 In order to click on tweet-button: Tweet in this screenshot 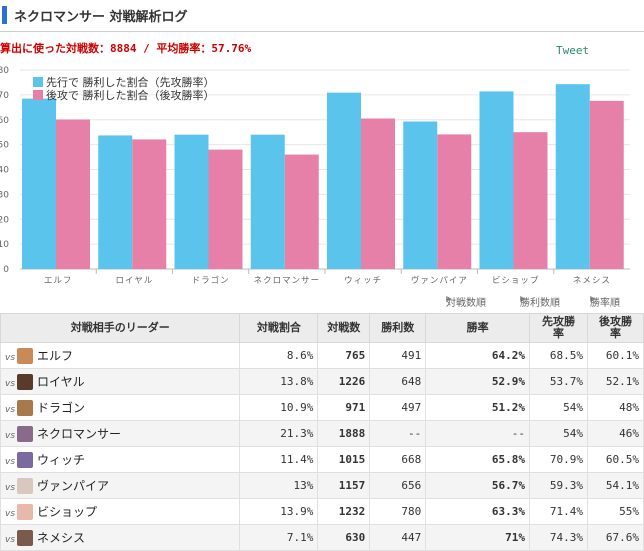, I will do `click(573, 50)`.